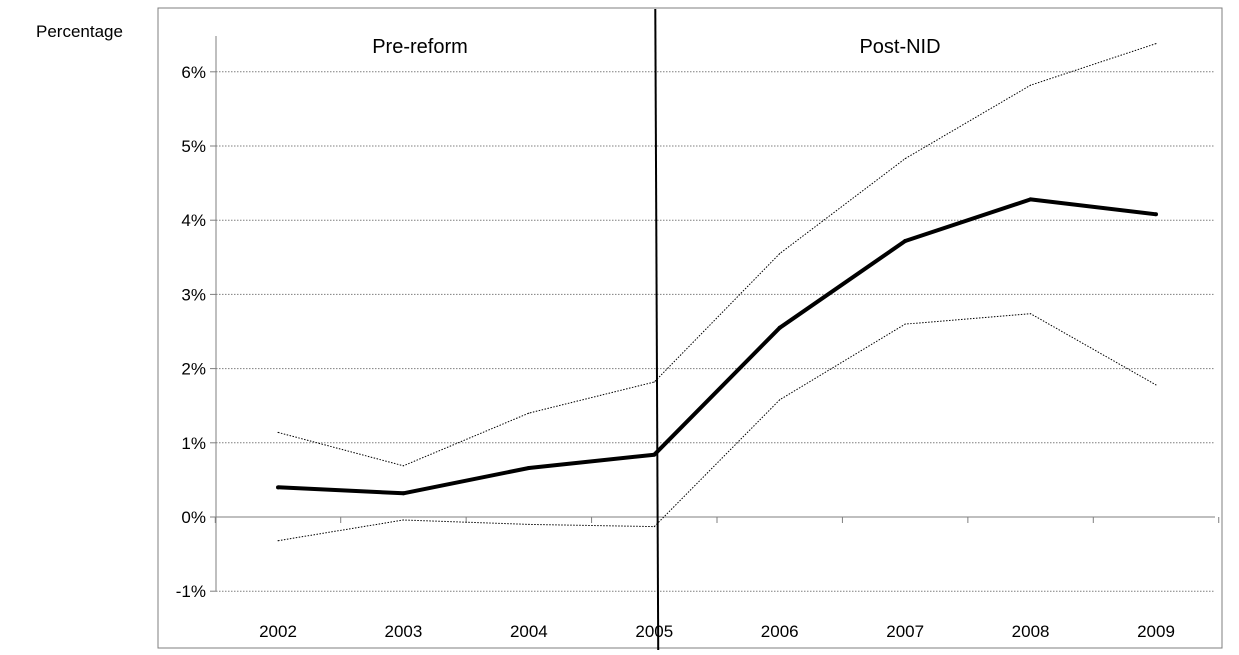 This screenshot has width=1239, height=655. What do you see at coordinates (899, 47) in the screenshot?
I see `annotation-post-nid: Post-NID` at bounding box center [899, 47].